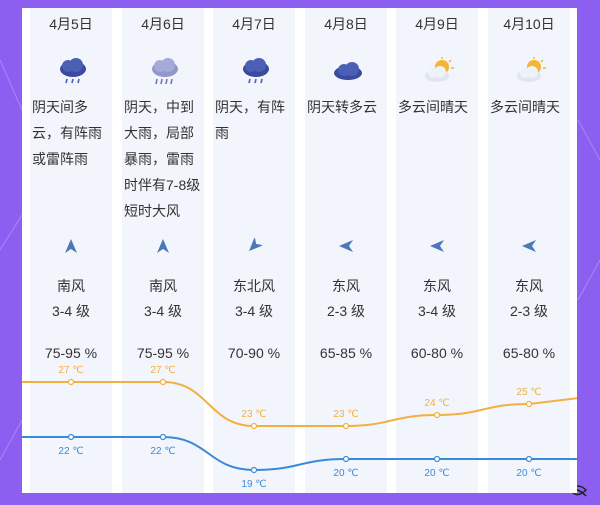 The height and width of the screenshot is (505, 600). Describe the element at coordinates (250, 120) in the screenshot. I see `weather-description: 阴天，有阵雨` at that location.